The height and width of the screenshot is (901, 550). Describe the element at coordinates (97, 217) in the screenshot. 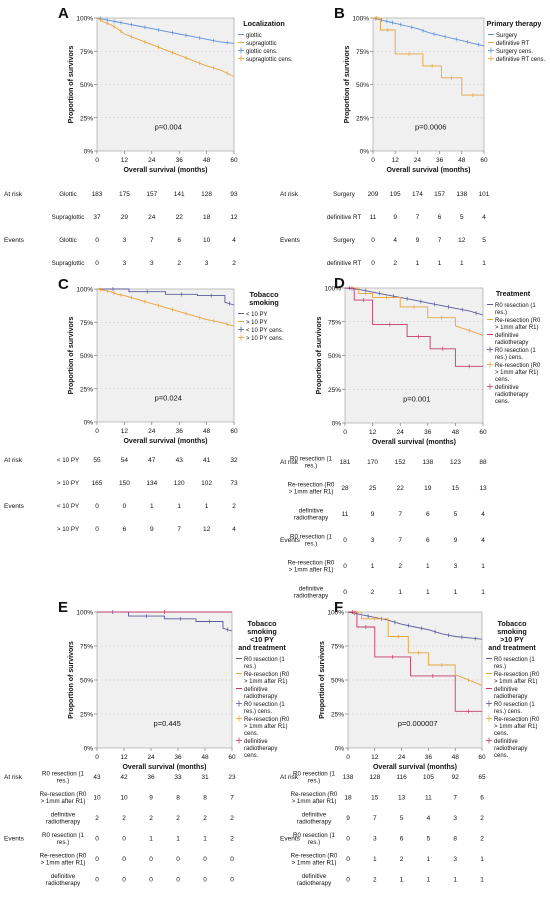

I see `table-value: 37` at that location.